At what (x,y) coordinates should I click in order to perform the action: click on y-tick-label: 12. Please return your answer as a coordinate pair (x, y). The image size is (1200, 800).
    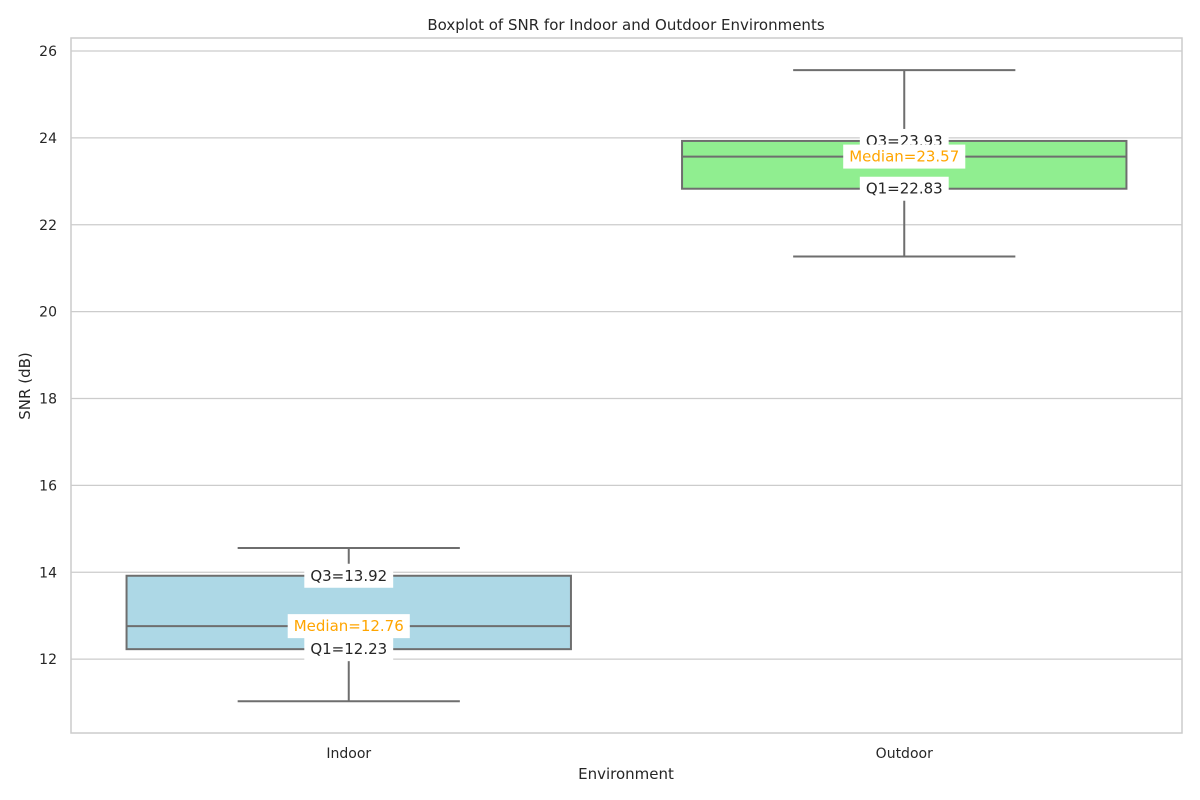
    Looking at the image, I should click on (48, 660).